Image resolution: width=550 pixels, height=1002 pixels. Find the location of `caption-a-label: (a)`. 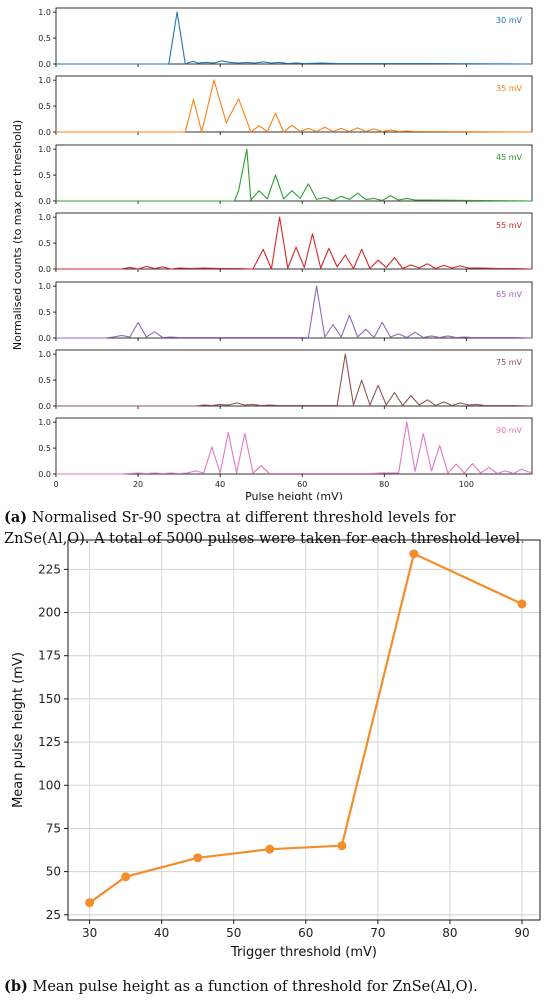

caption-a-label: (a) is located at coordinates (16, 517).